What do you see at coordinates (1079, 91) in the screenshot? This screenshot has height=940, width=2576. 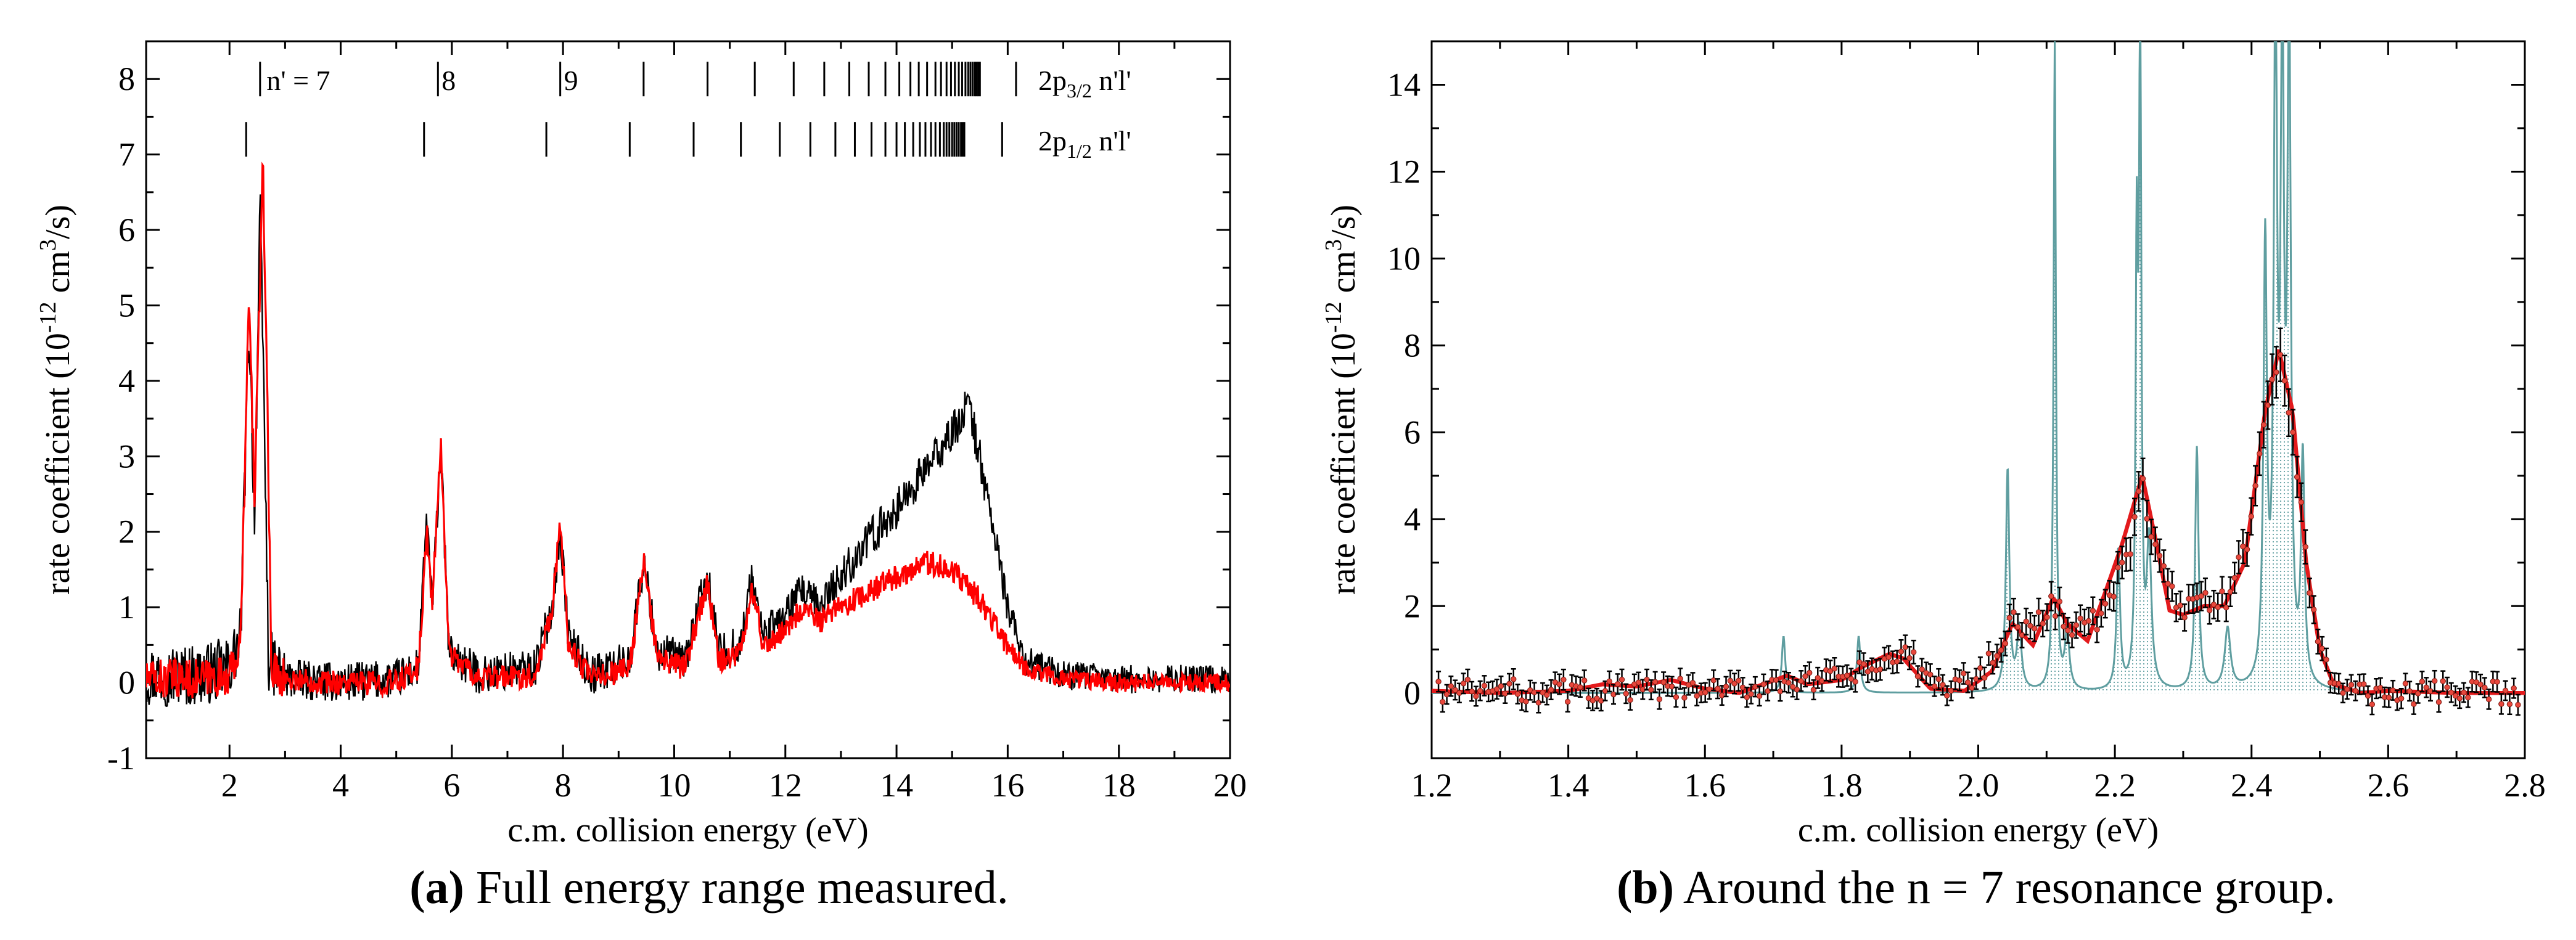 I see `a-annotation-row1-sub: 3/2` at bounding box center [1079, 91].